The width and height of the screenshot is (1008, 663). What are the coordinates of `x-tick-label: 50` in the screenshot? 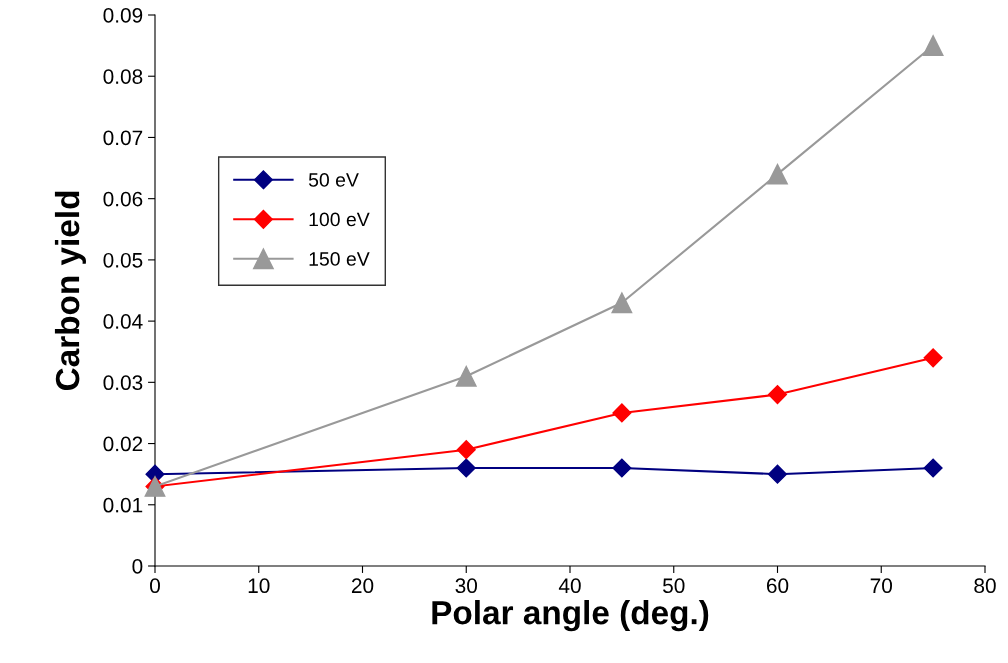 It's located at (674, 586).